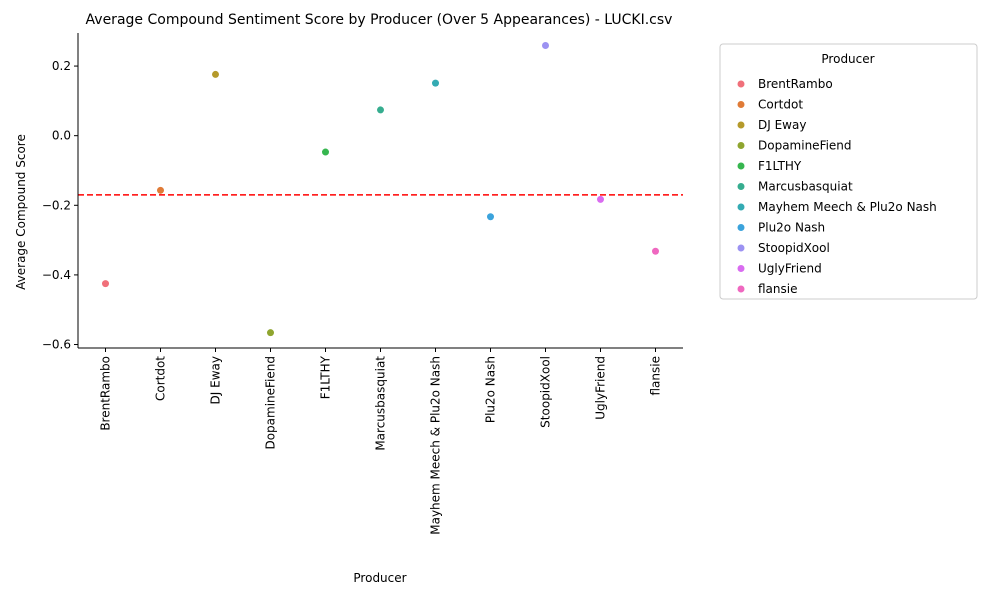 Image resolution: width=1000 pixels, height=600 pixels. I want to click on y-tick-label-1: −0.4, so click(56, 275).